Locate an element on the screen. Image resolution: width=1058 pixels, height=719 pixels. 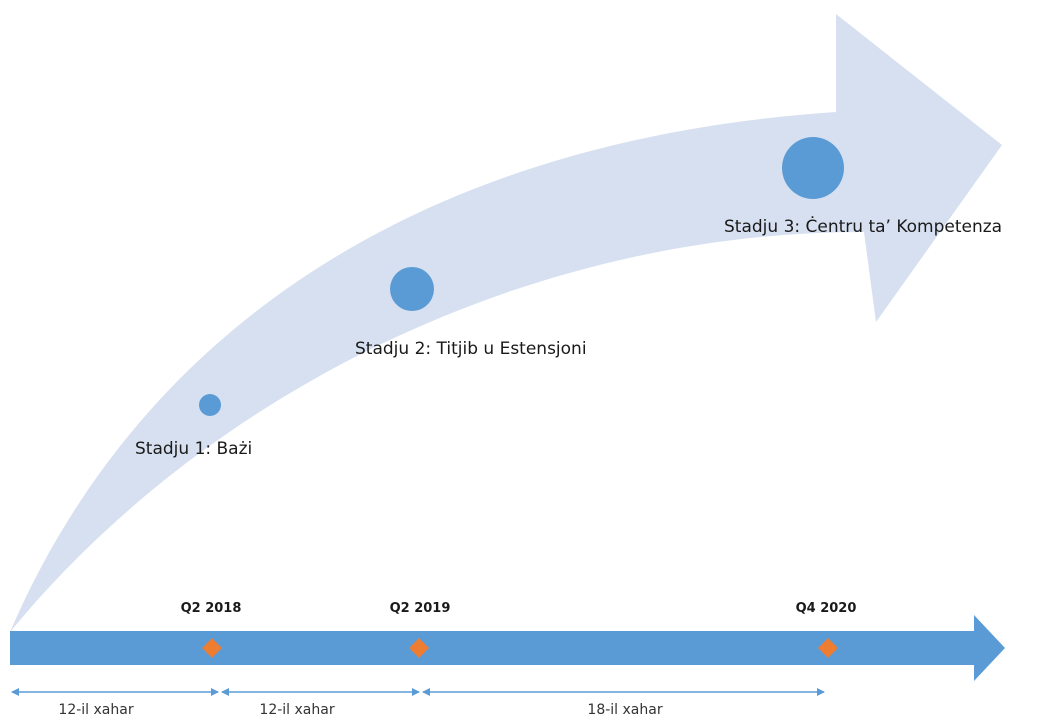
timeline-arrow is located at coordinates (507, 648).